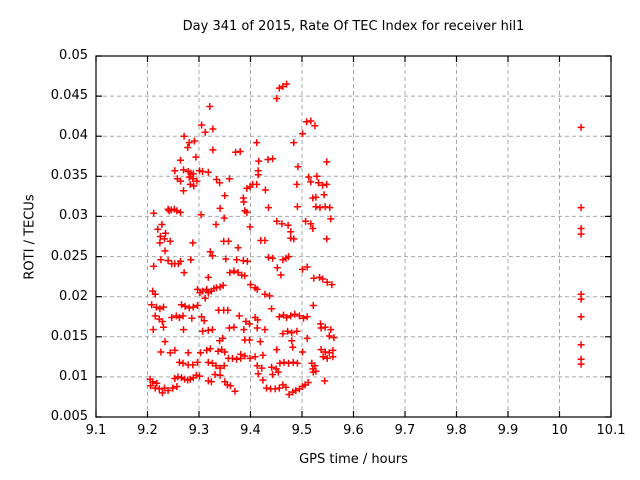 This screenshot has height=480, width=640. I want to click on y-tick-label: 0.015, so click(69, 336).